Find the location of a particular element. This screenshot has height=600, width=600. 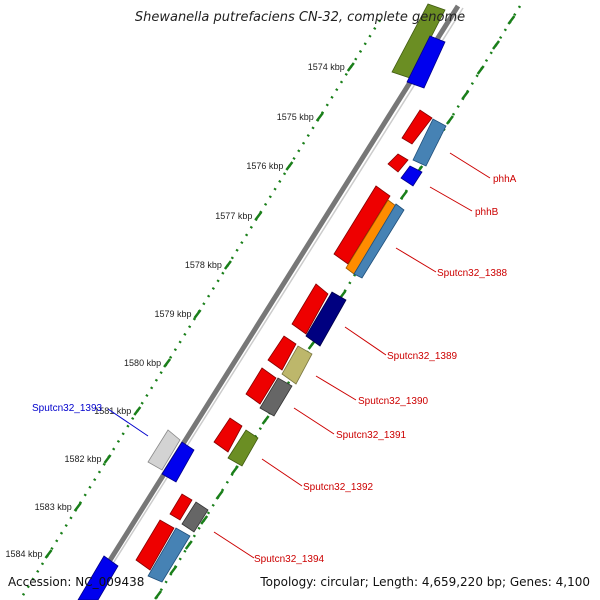

scale-label: 1584 kbp is located at coordinates (24, 554).